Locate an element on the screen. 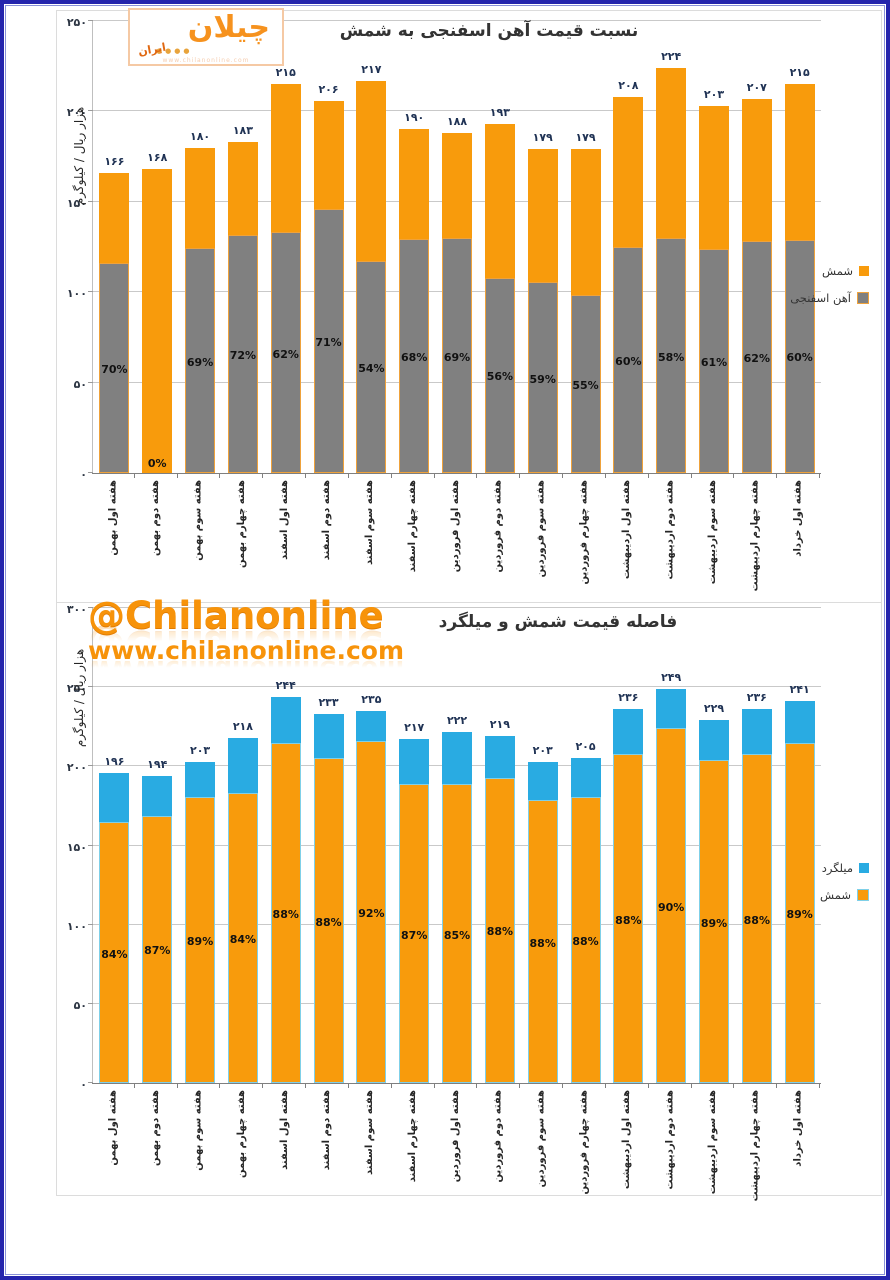 This screenshot has width=890, height=1280. bar-total-segment: 70% is located at coordinates (114, 322).